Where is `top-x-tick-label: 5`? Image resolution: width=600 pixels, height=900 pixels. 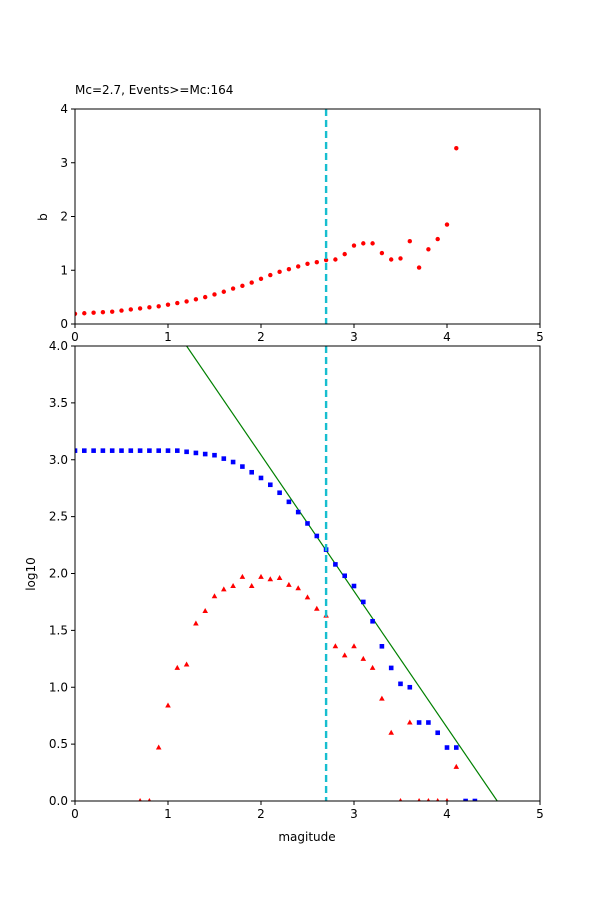
top-x-tick-label: 5 is located at coordinates (540, 337).